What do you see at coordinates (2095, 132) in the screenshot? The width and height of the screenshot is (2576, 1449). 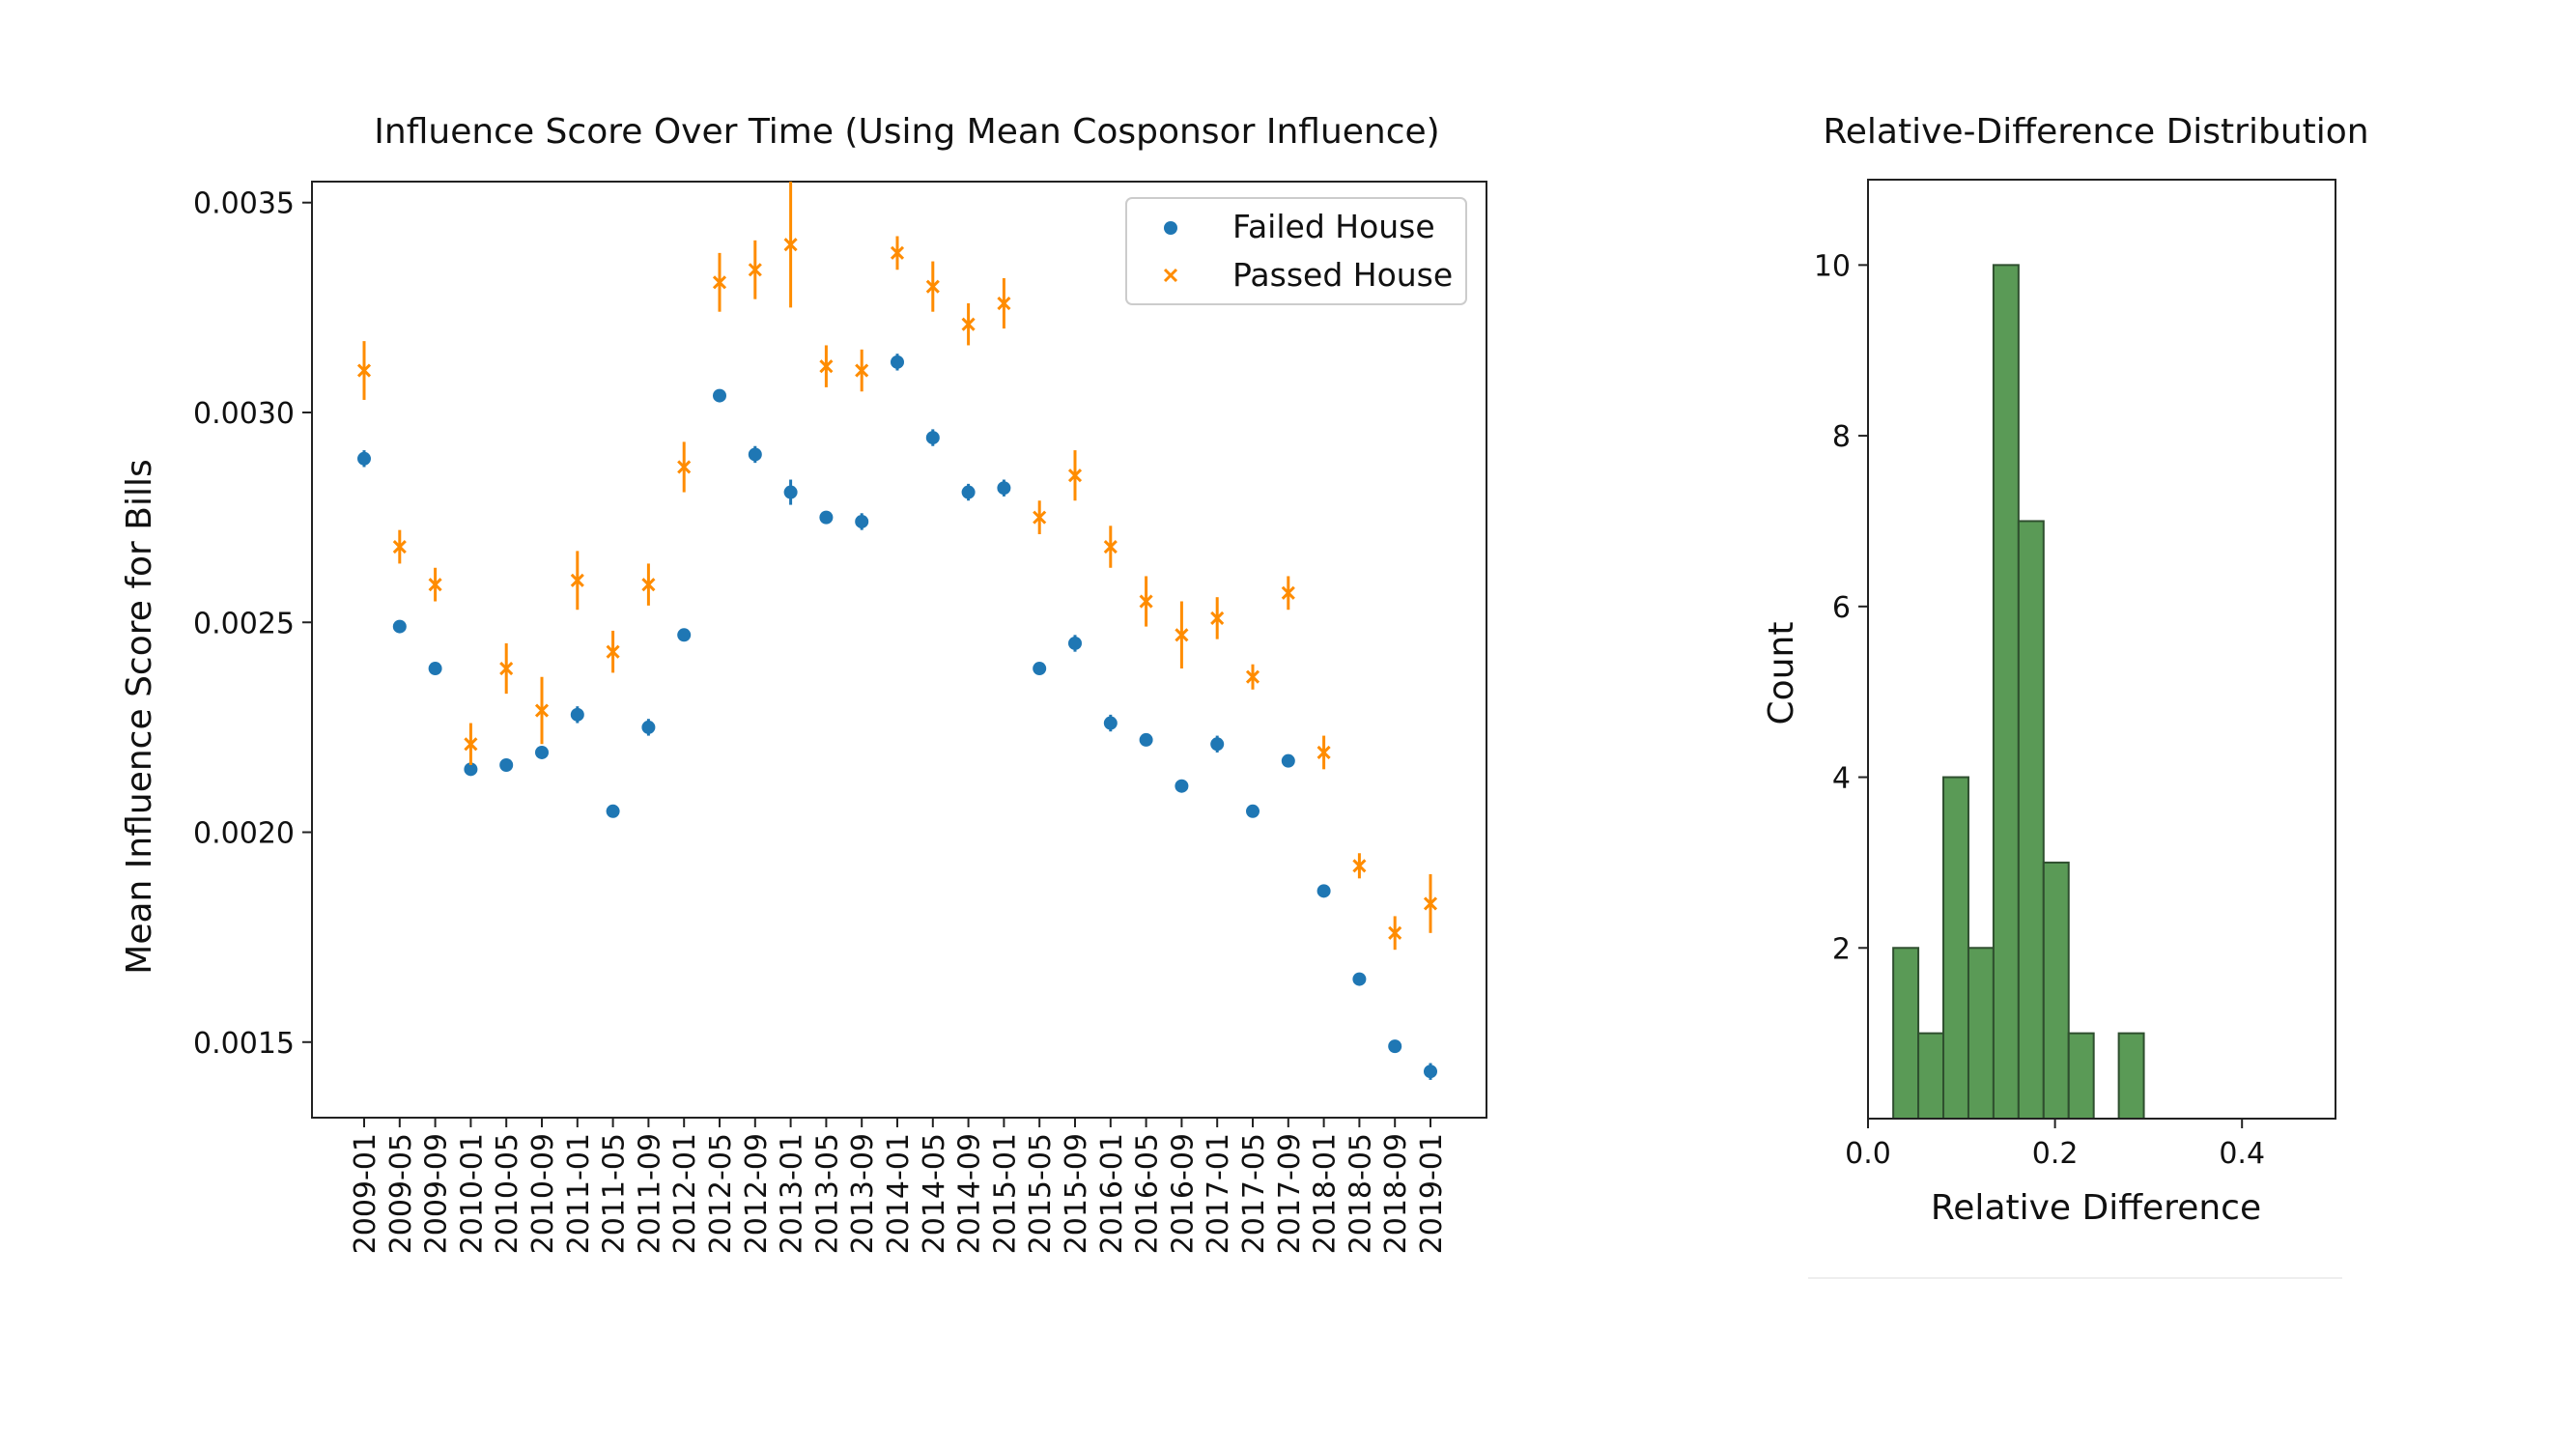 I see `histogram-title: Relative-Difference Distribution` at bounding box center [2095, 132].